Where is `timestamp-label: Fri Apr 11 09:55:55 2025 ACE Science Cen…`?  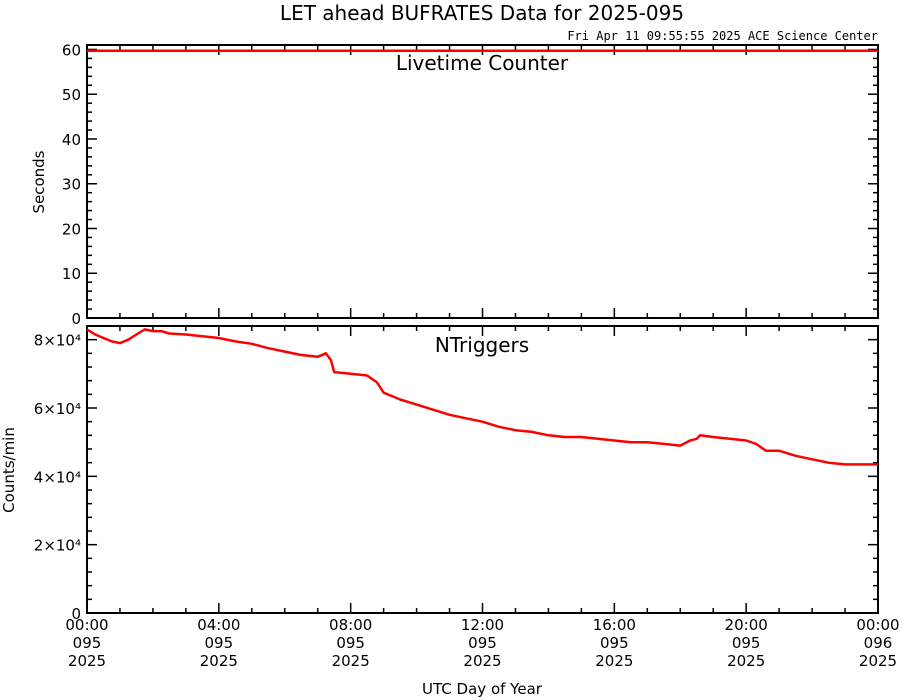 timestamp-label: Fri Apr 11 09:55:55 2025 ACE Science Cen… is located at coordinates (722, 36).